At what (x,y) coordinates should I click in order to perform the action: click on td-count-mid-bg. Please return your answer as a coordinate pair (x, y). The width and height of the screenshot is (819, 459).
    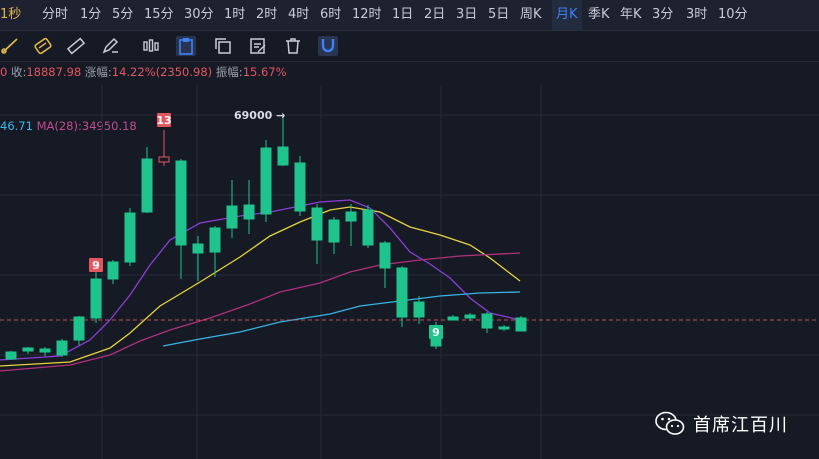
    Looking at the image, I should click on (96, 265).